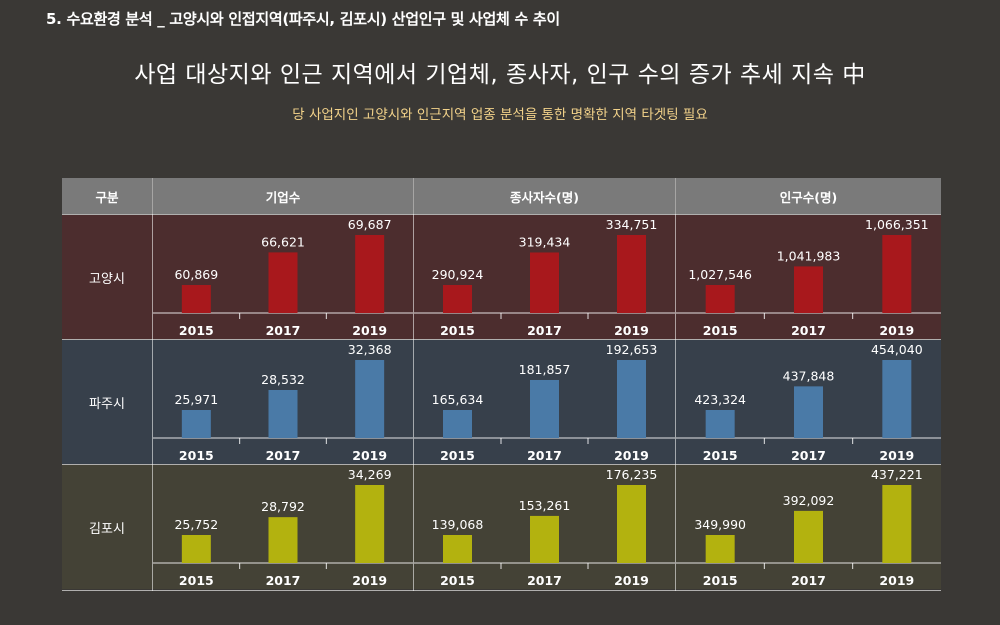  Describe the element at coordinates (370, 474) in the screenshot. I see `data-label: 34,269` at that location.